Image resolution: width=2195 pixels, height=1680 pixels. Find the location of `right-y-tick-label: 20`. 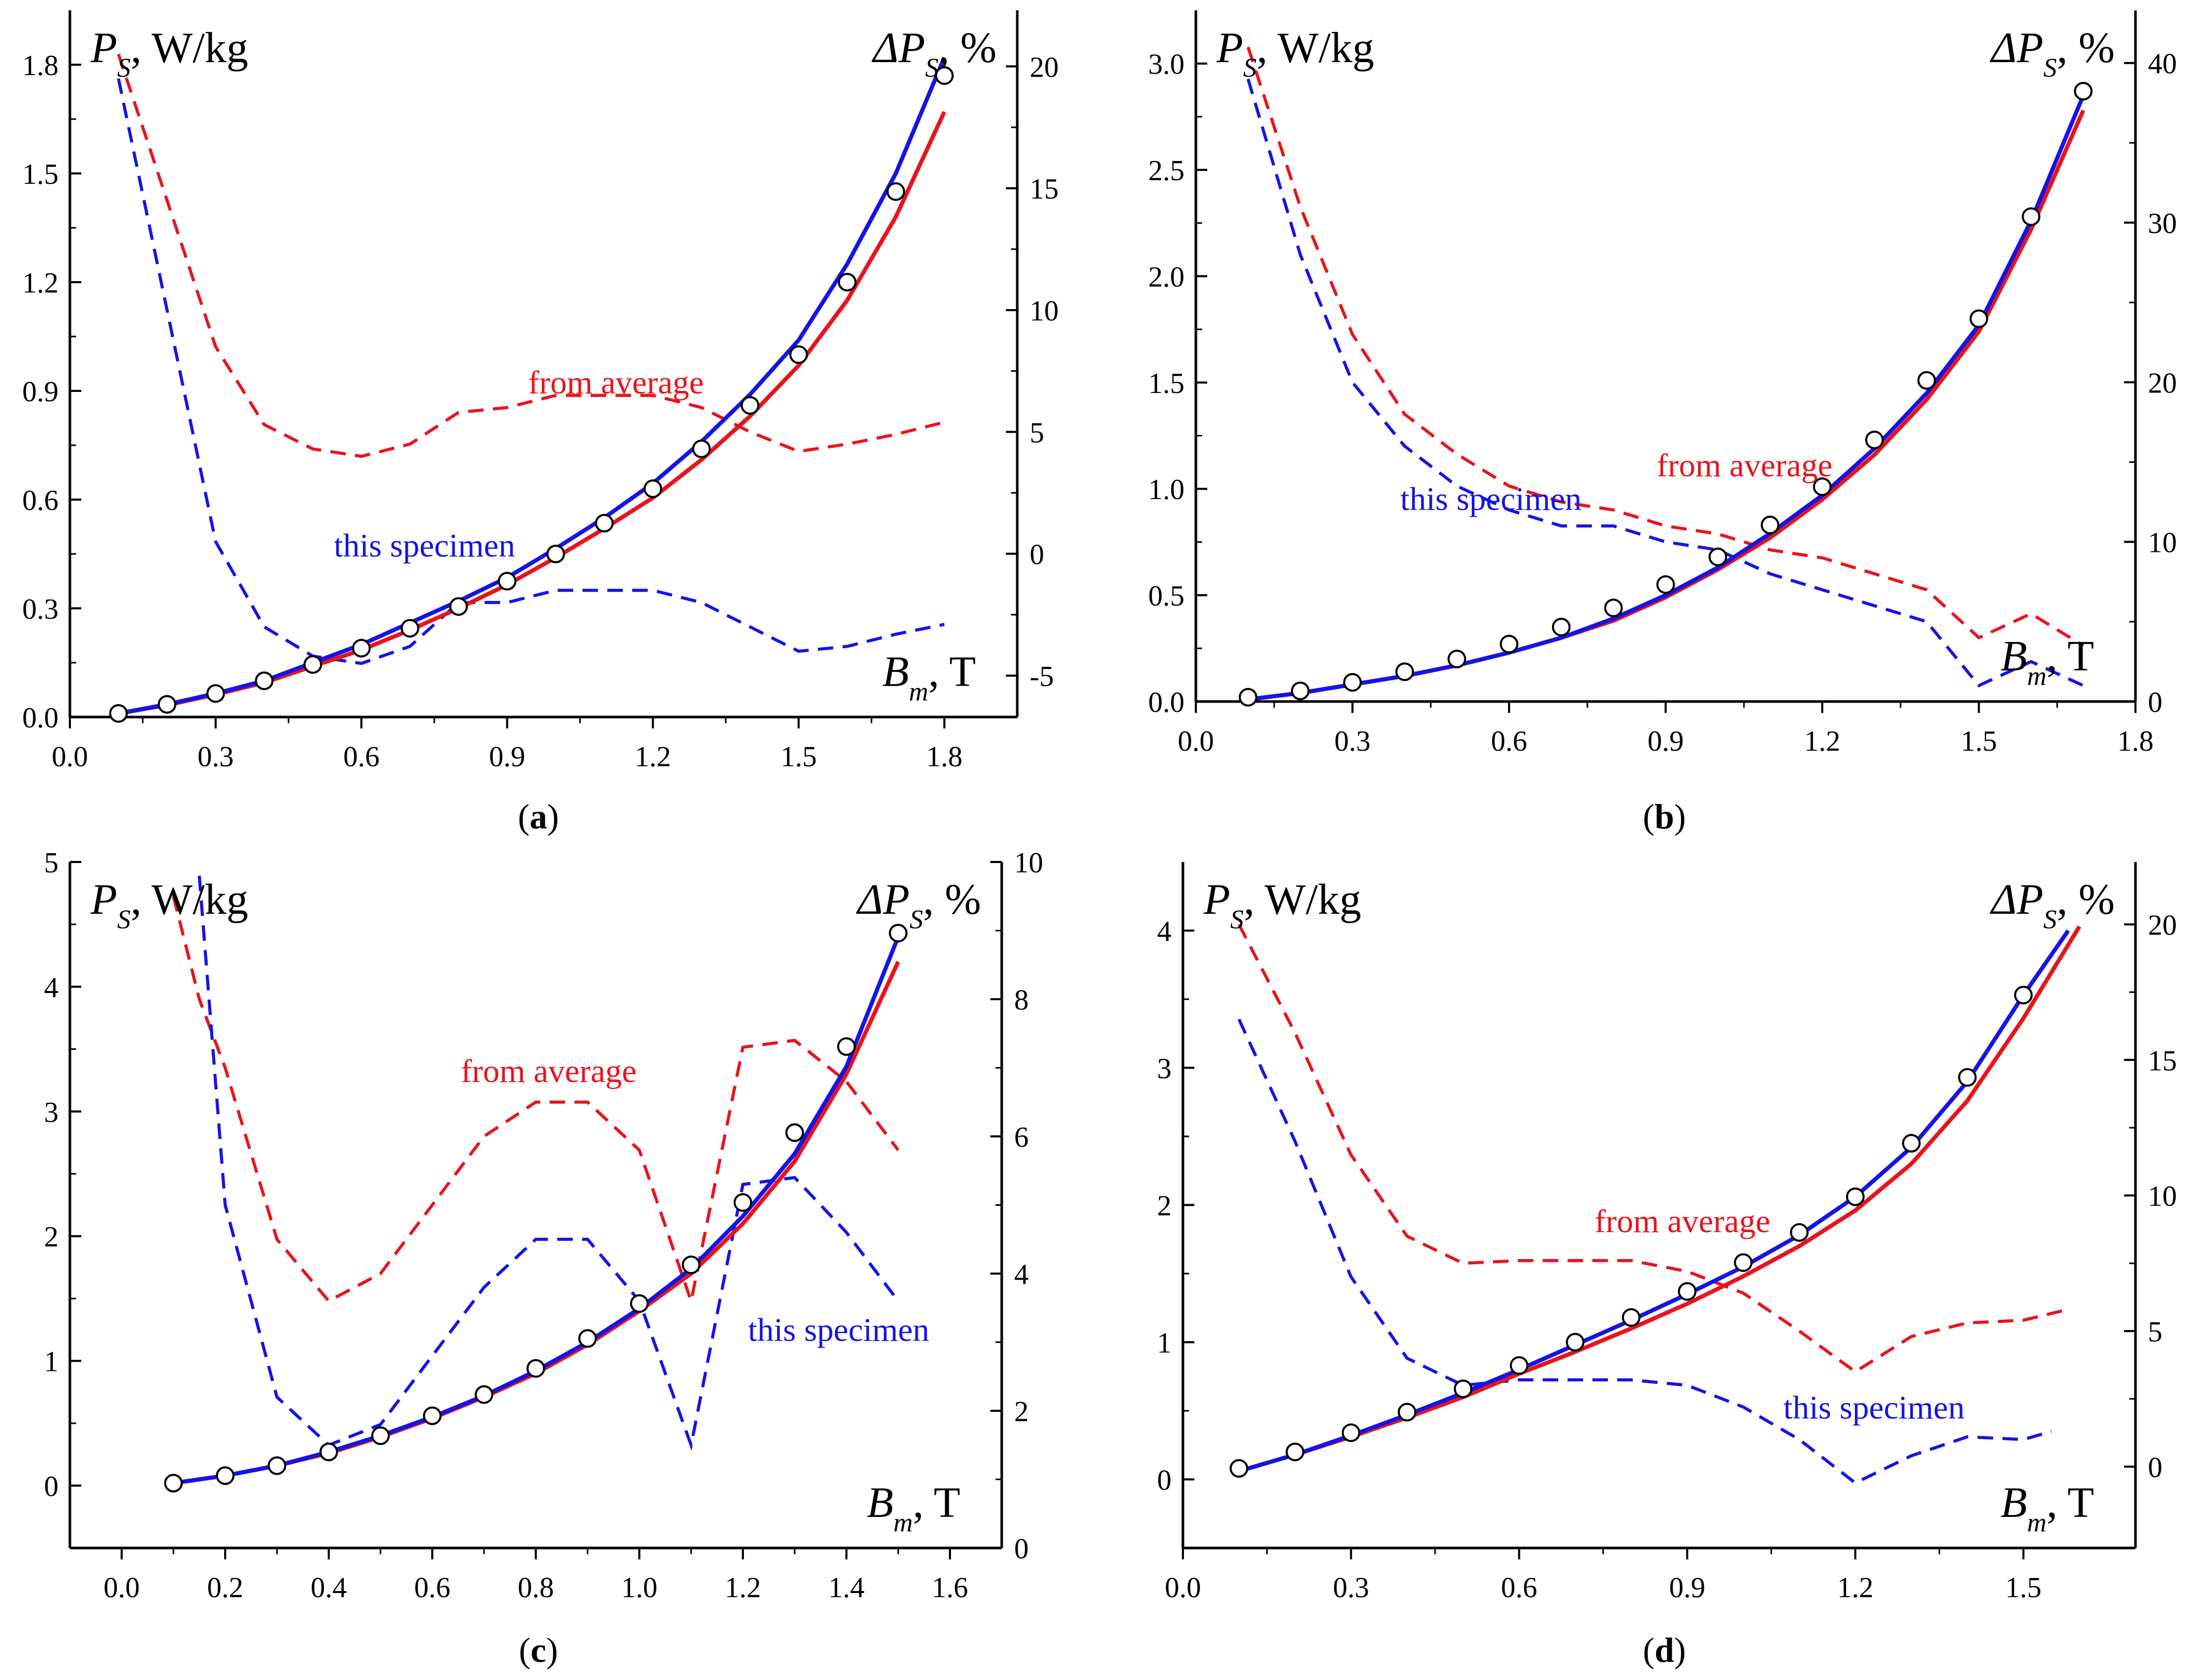

right-y-tick-label: 20 is located at coordinates (1044, 67).